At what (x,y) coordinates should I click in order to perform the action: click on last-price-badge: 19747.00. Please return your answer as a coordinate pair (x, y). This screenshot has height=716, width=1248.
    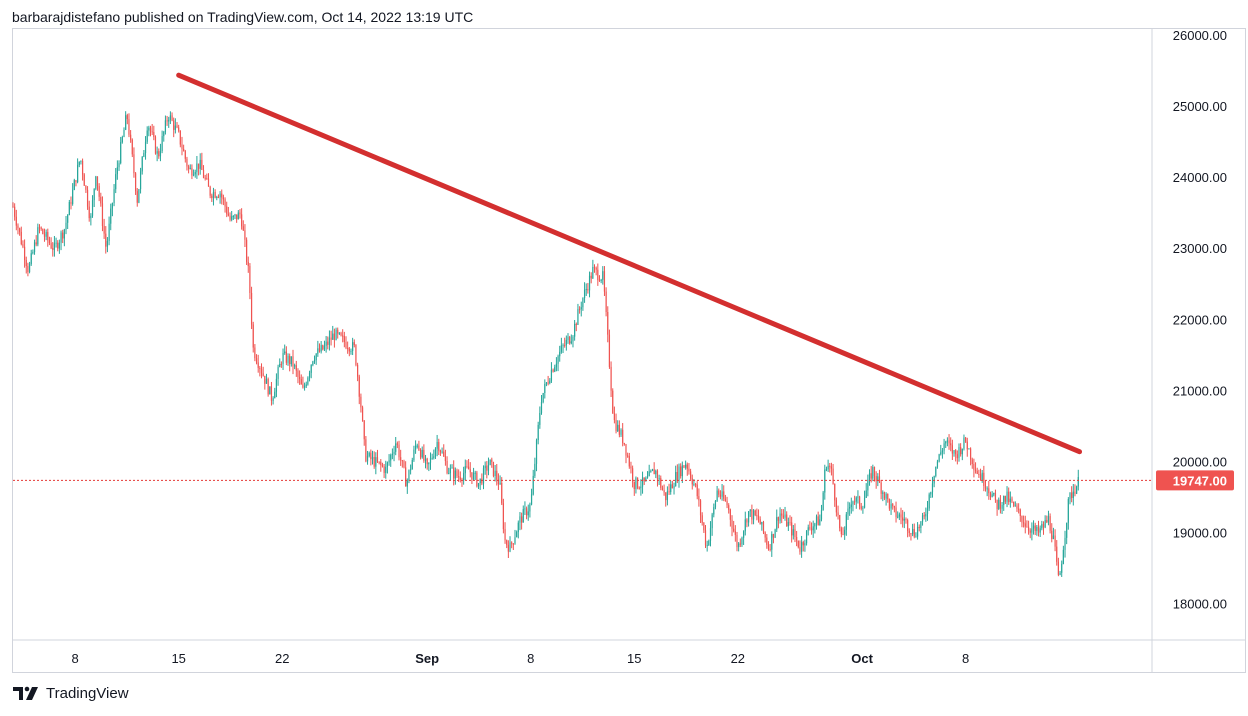
    Looking at the image, I should click on (1195, 480).